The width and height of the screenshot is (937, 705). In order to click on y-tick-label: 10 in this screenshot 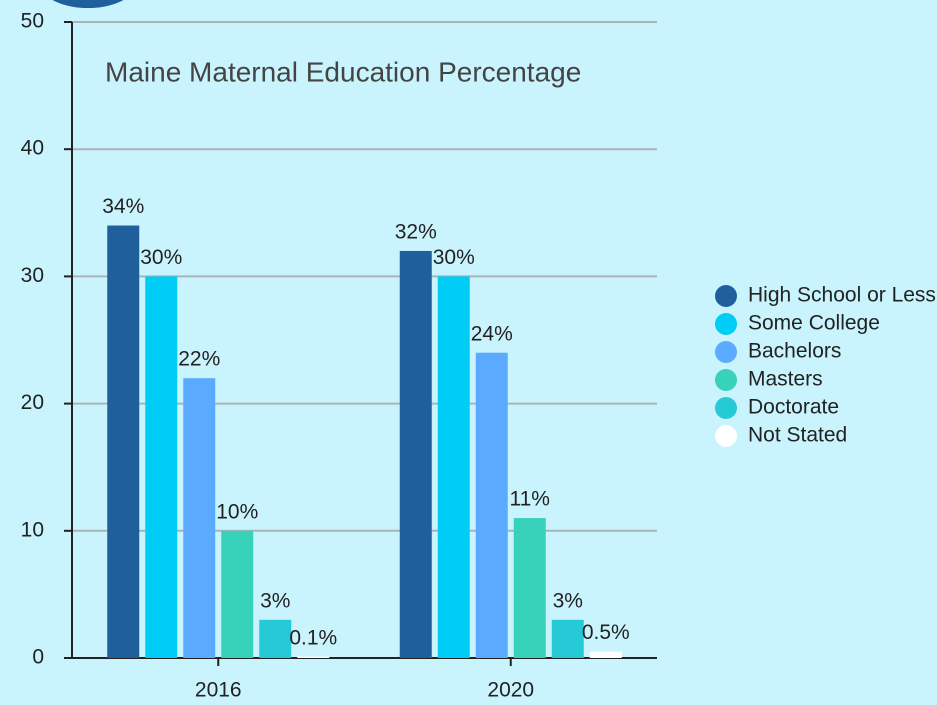, I will do `click(32, 529)`.